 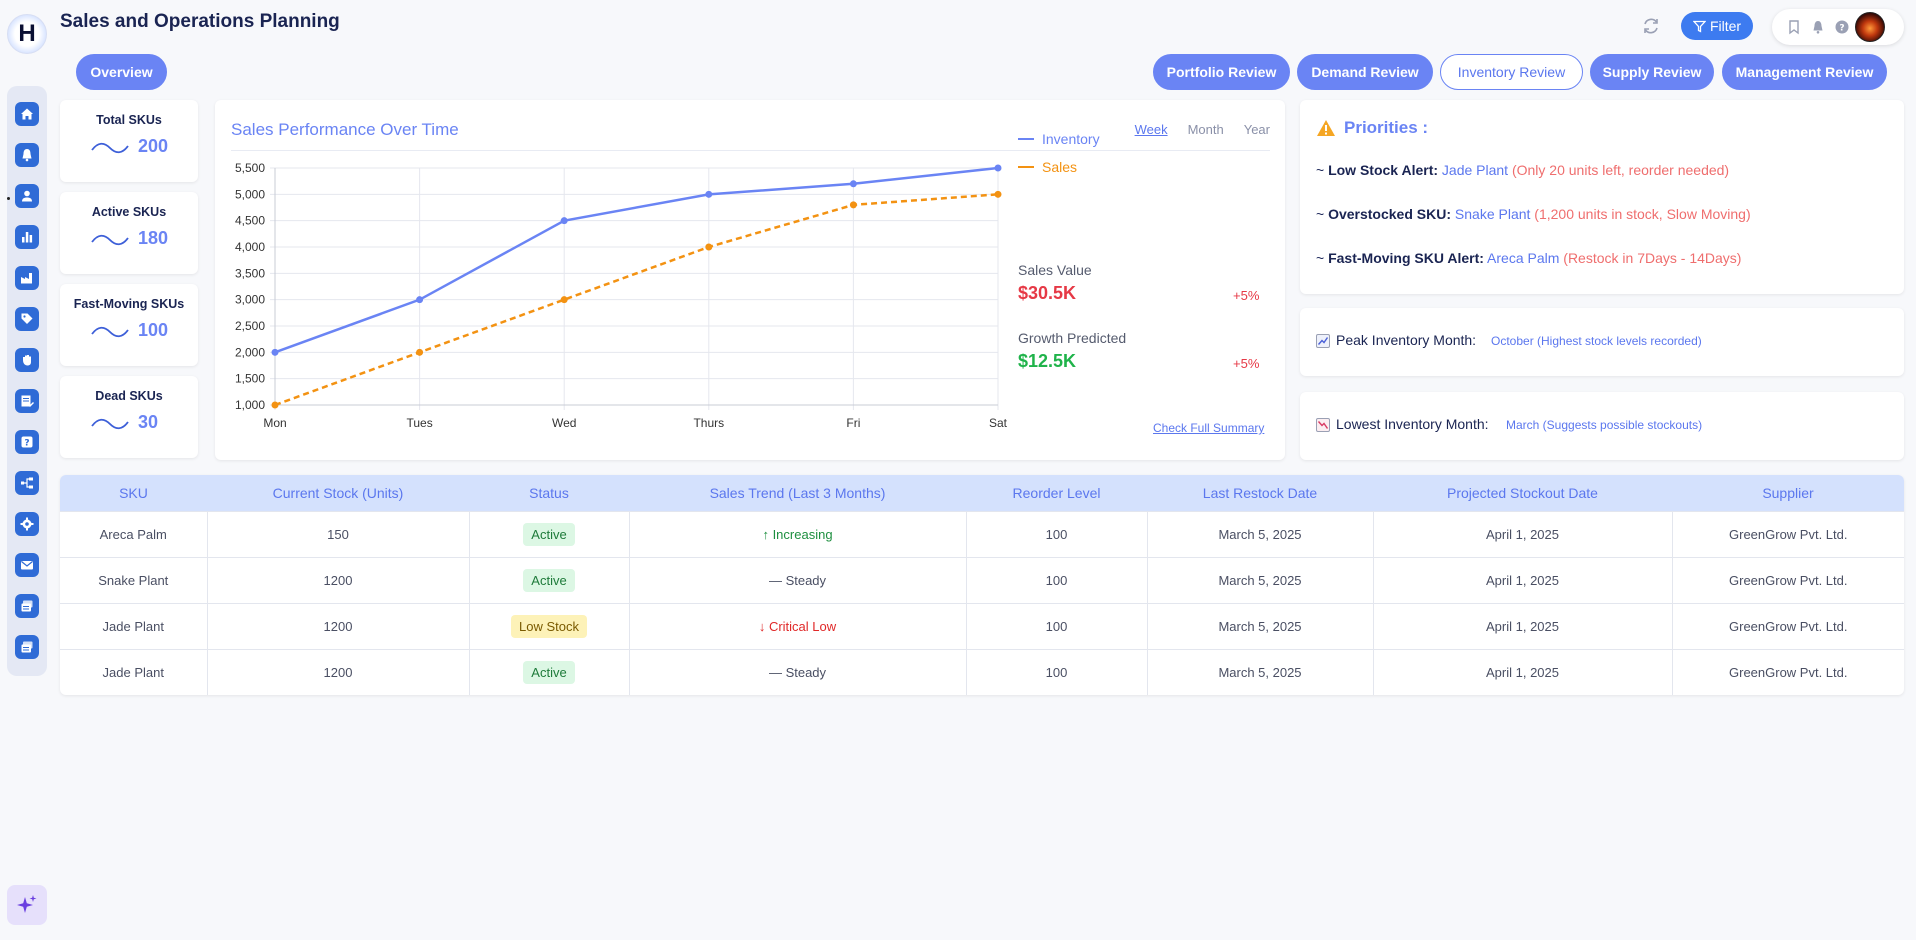 What do you see at coordinates (1870, 27) in the screenshot?
I see `user-avatar` at bounding box center [1870, 27].